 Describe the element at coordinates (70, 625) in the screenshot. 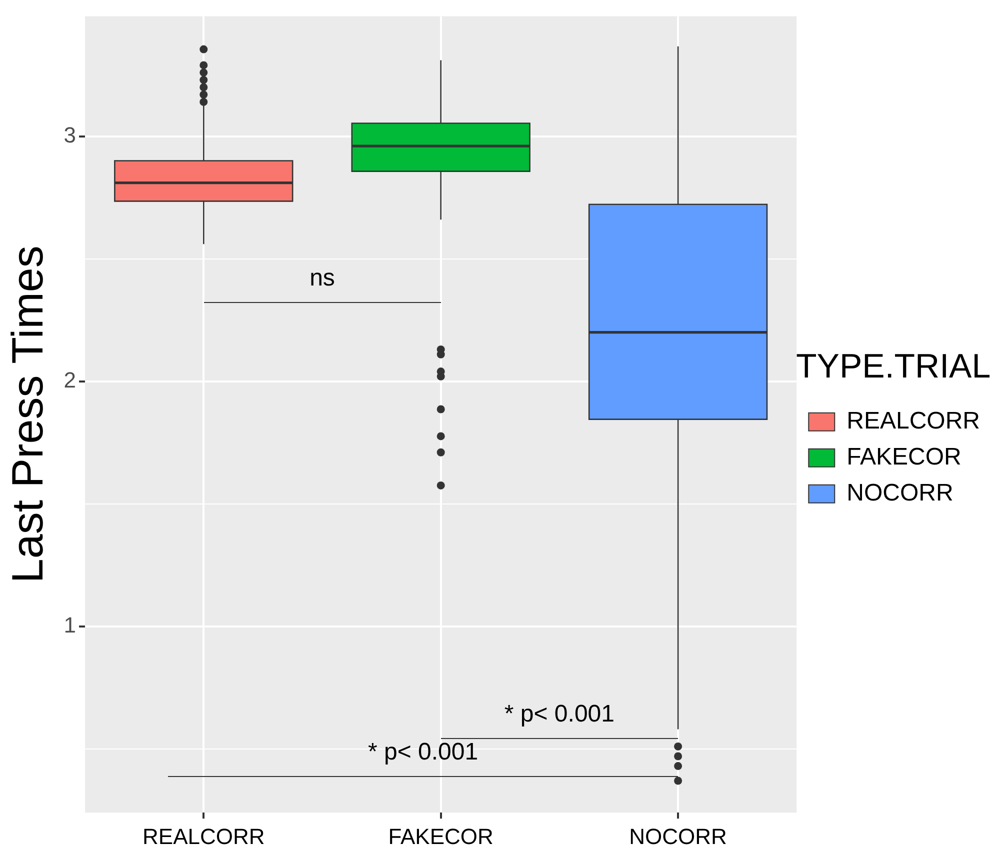

I see `y-tick-label: 1` at that location.